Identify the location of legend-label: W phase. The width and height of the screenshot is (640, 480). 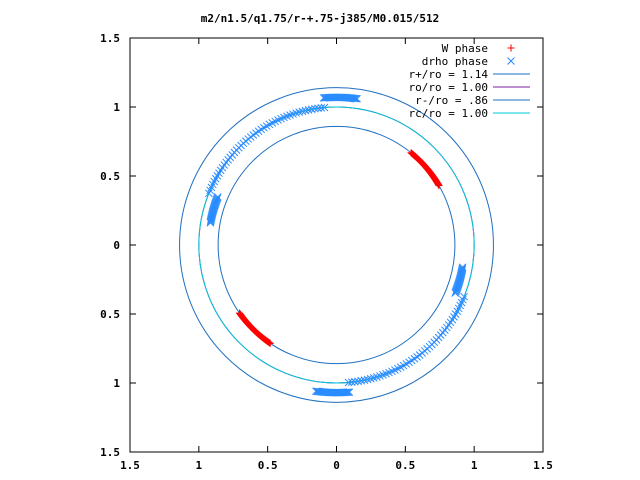
(465, 48).